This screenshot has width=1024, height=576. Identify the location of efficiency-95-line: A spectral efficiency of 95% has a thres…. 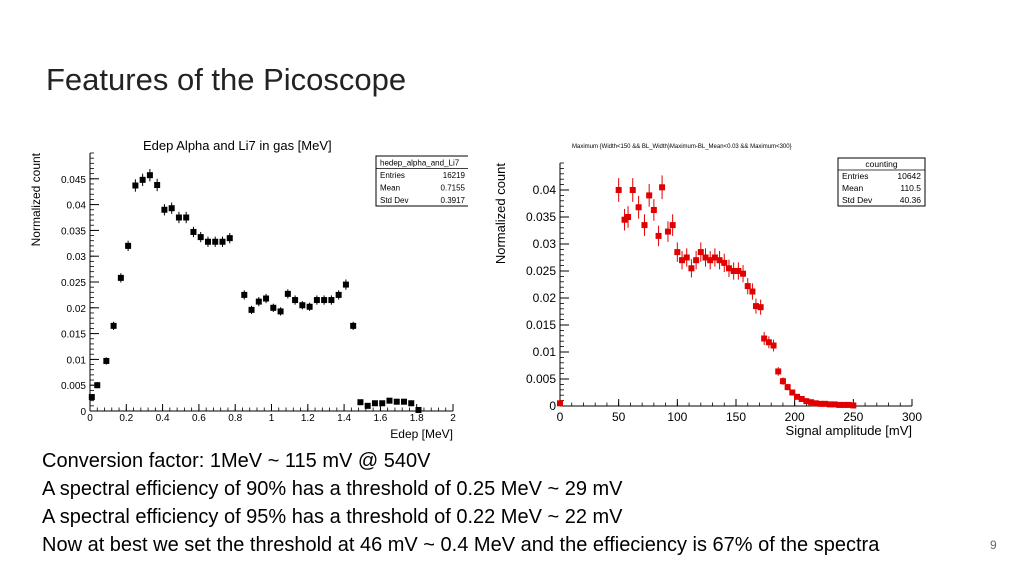
(332, 517).